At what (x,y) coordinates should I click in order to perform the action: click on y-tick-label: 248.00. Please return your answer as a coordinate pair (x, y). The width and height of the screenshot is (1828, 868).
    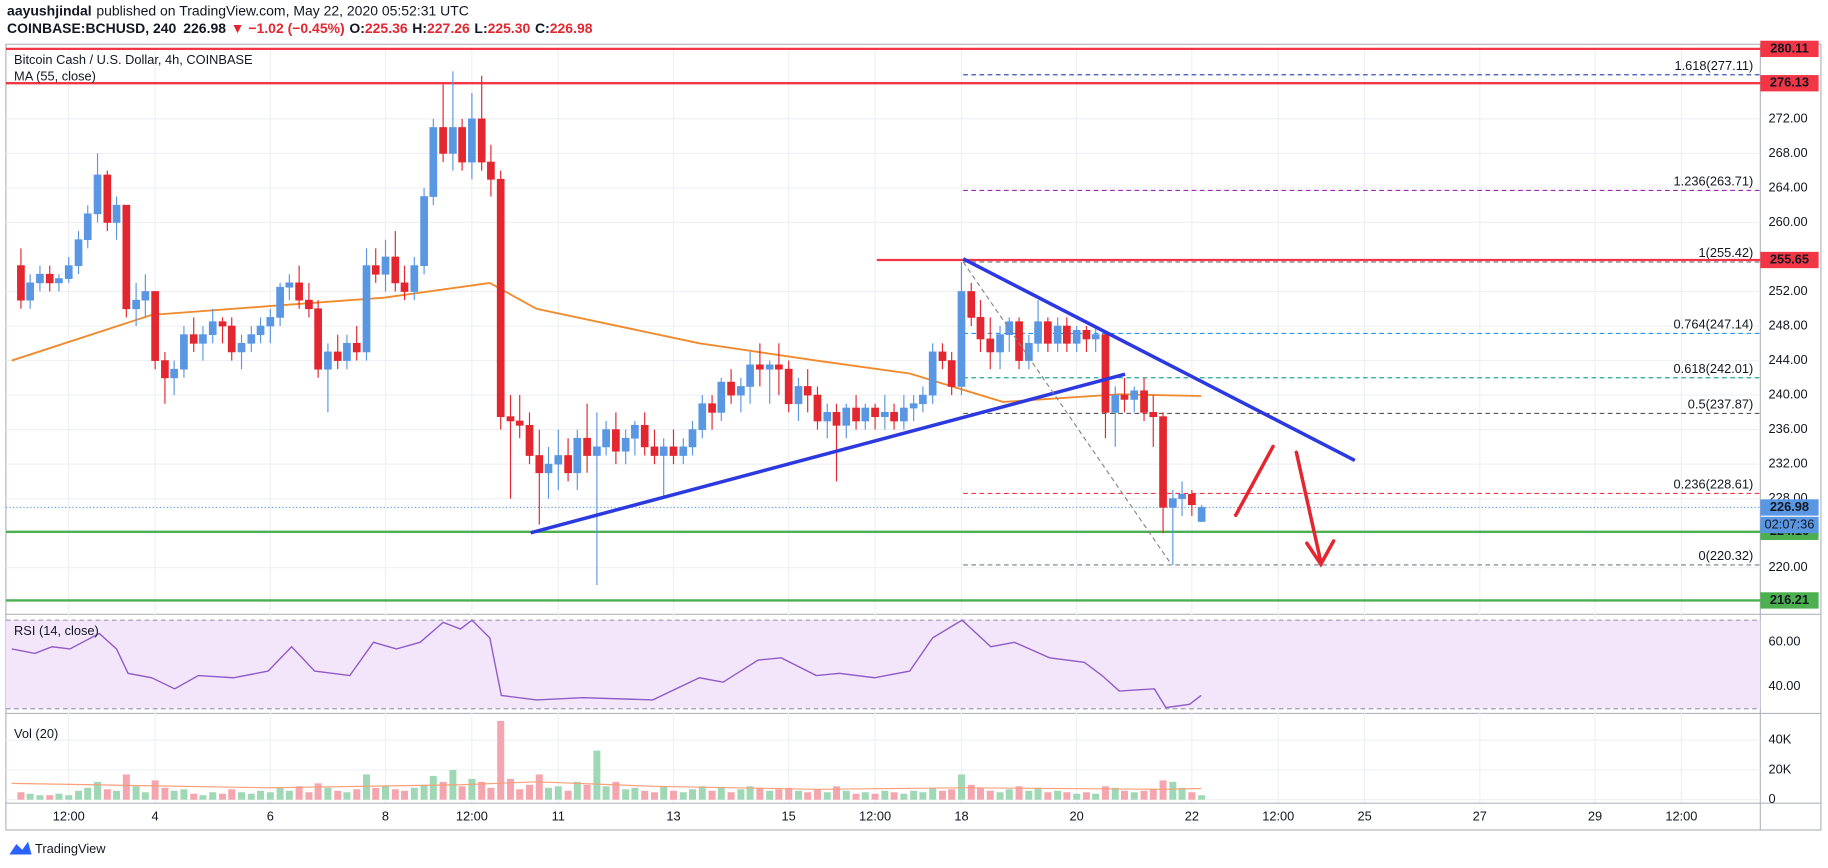
    Looking at the image, I should click on (1787, 324).